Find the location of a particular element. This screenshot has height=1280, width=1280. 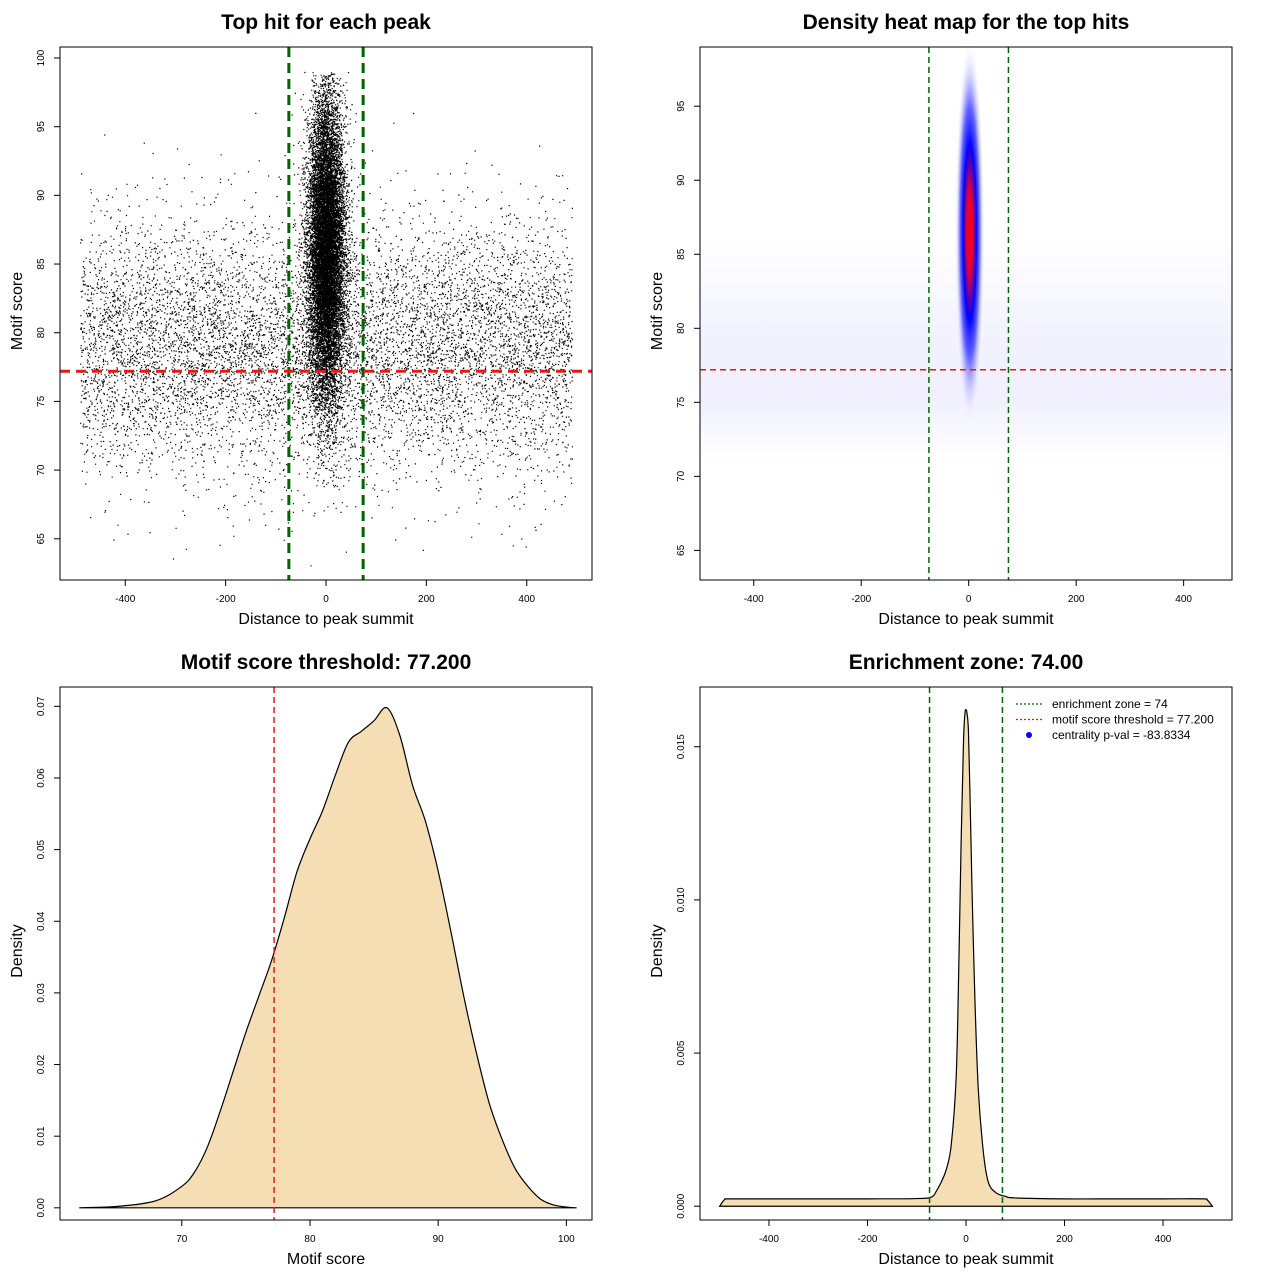

panel3-y-tick-label: 0.01 is located at coordinates (41, 1136).